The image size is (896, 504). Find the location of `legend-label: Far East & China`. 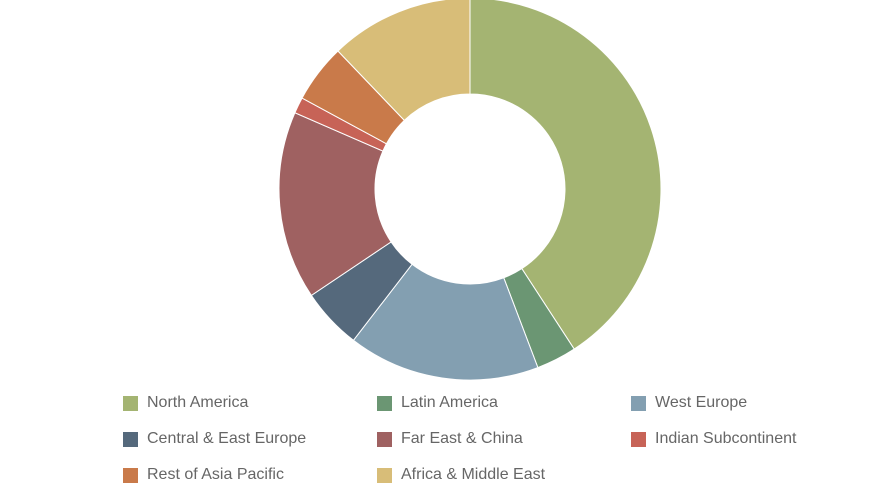

legend-label: Far East & China is located at coordinates (462, 438).